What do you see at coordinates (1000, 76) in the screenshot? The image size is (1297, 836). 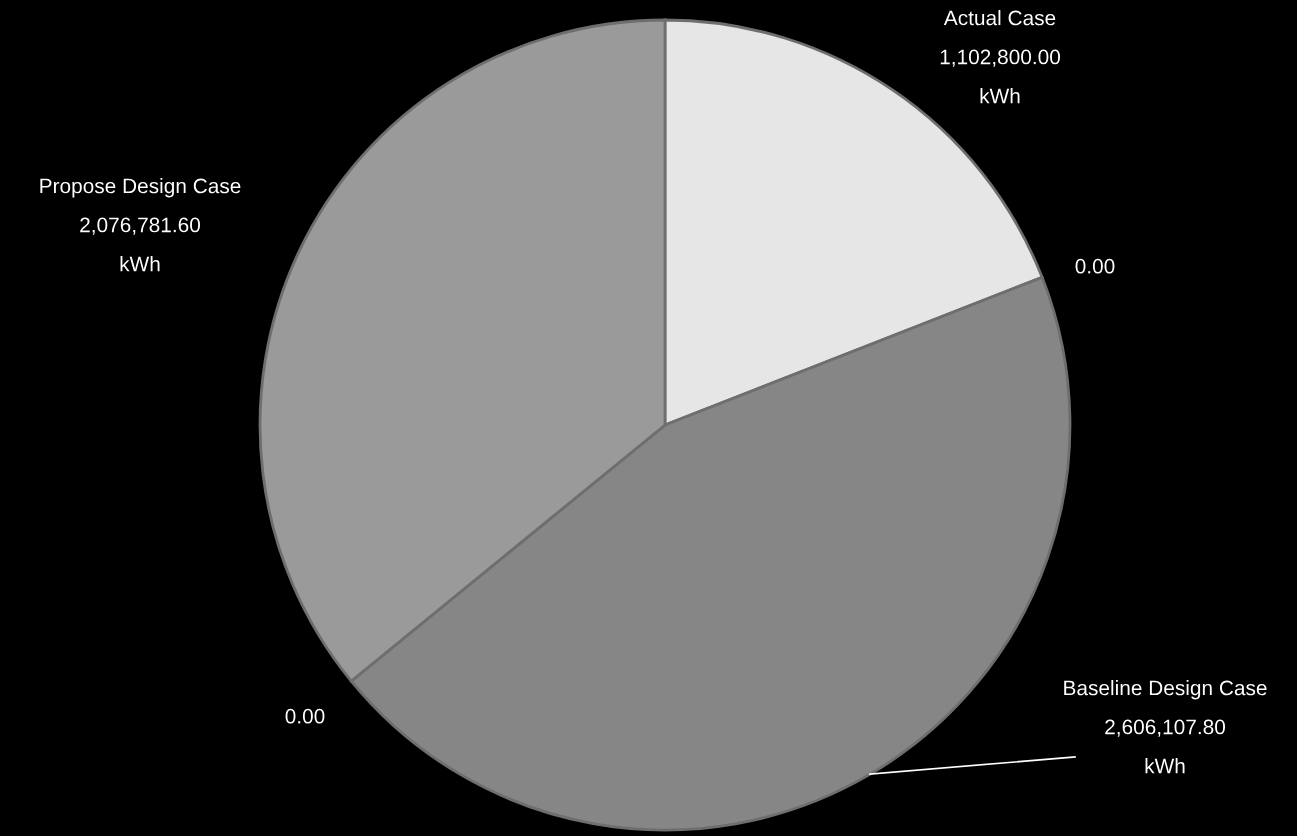 I see `data-label: 1,102,800.00 kWh` at bounding box center [1000, 76].